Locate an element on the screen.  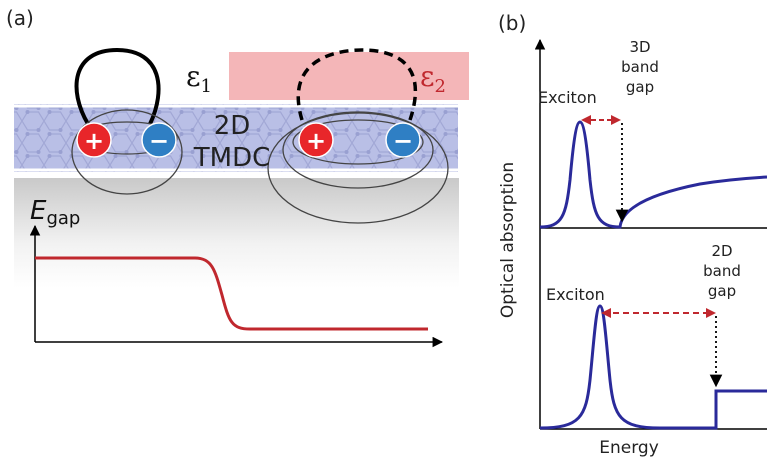
panel-b-label: (b) is located at coordinates (512, 23).